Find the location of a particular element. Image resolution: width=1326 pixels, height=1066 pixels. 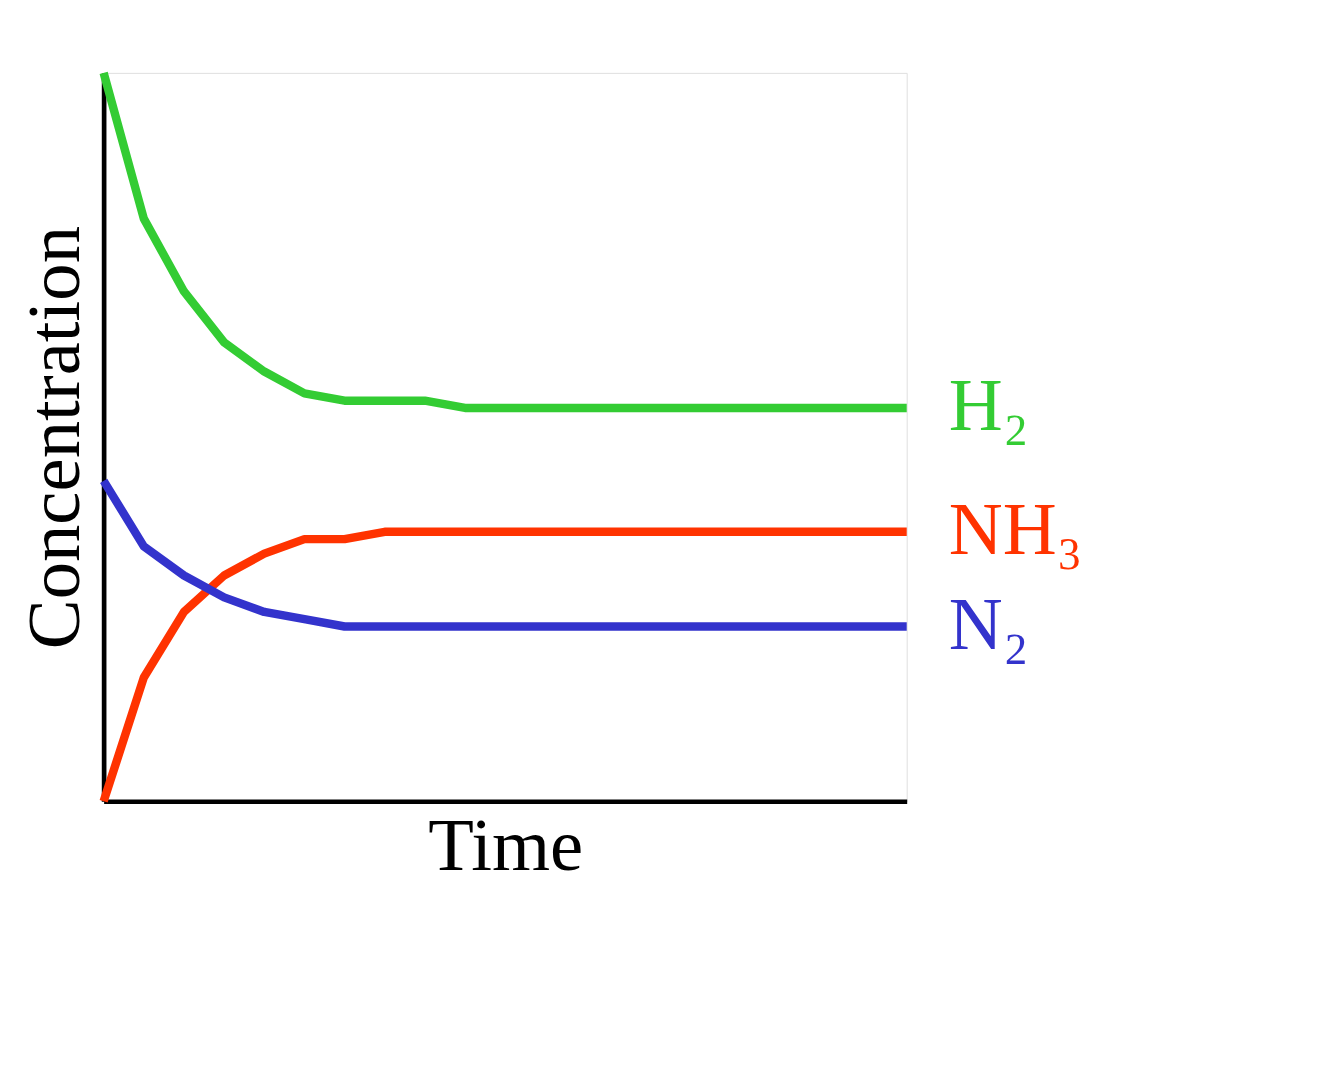

series-label: NH₃ is located at coordinates (1015, 529).